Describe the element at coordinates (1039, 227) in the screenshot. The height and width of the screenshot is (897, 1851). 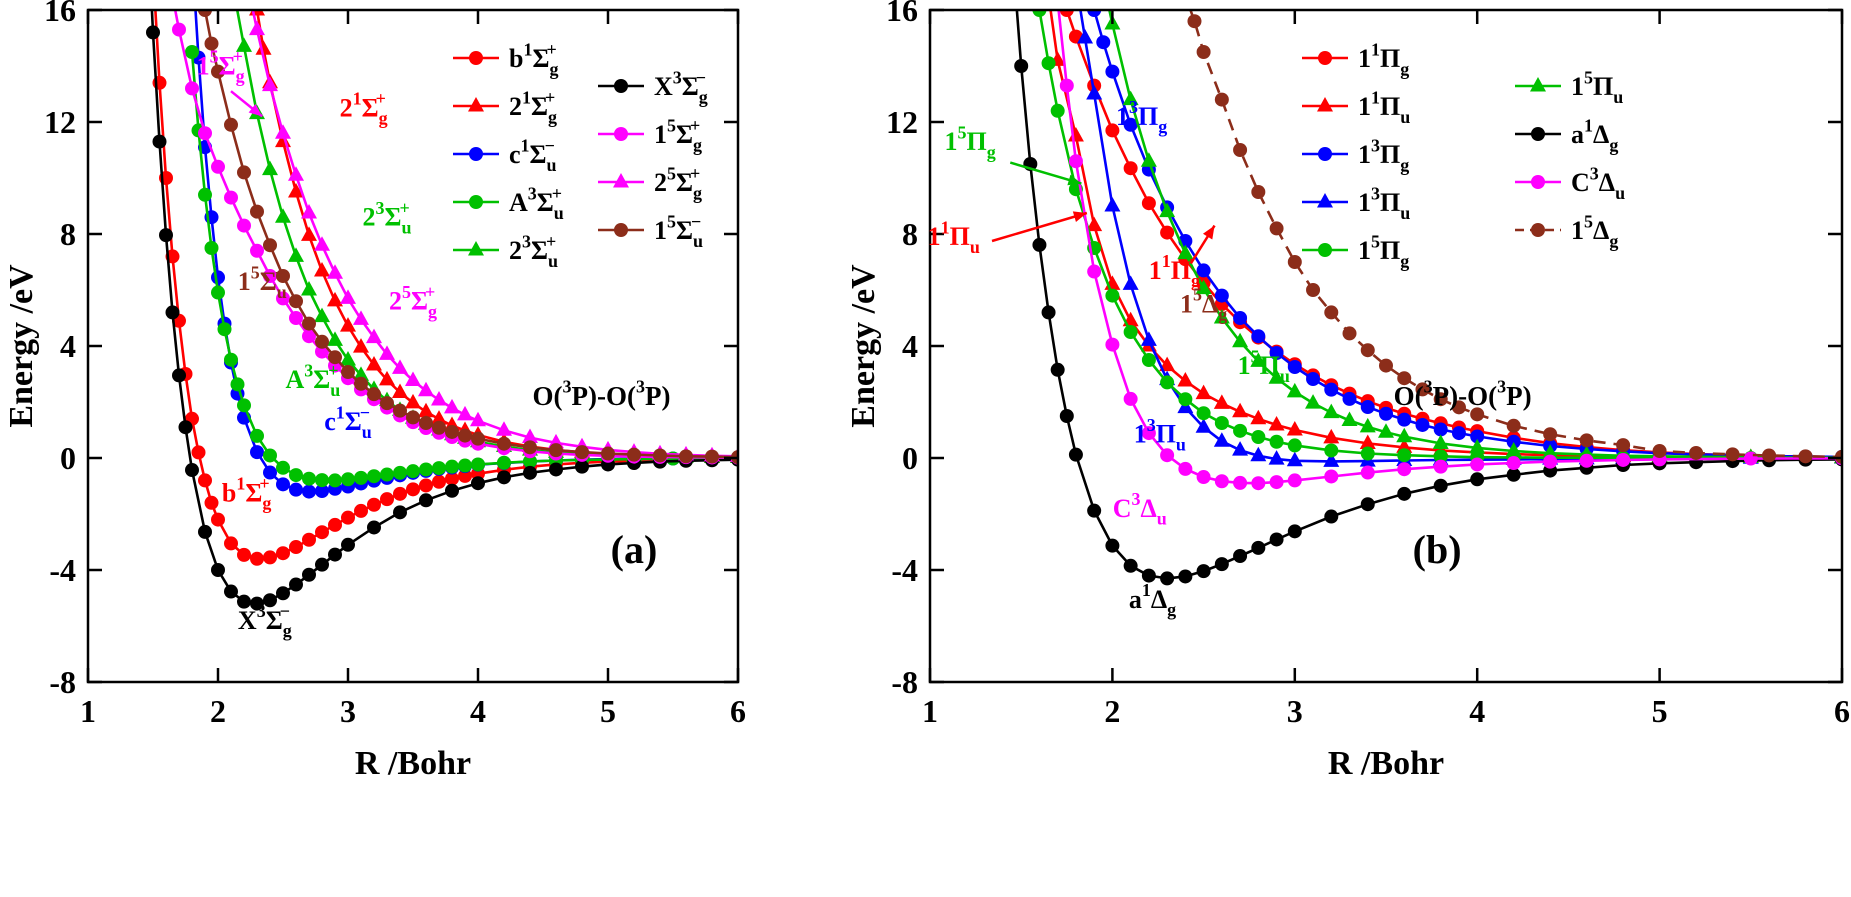
I see `annotation-arrow-line` at that location.